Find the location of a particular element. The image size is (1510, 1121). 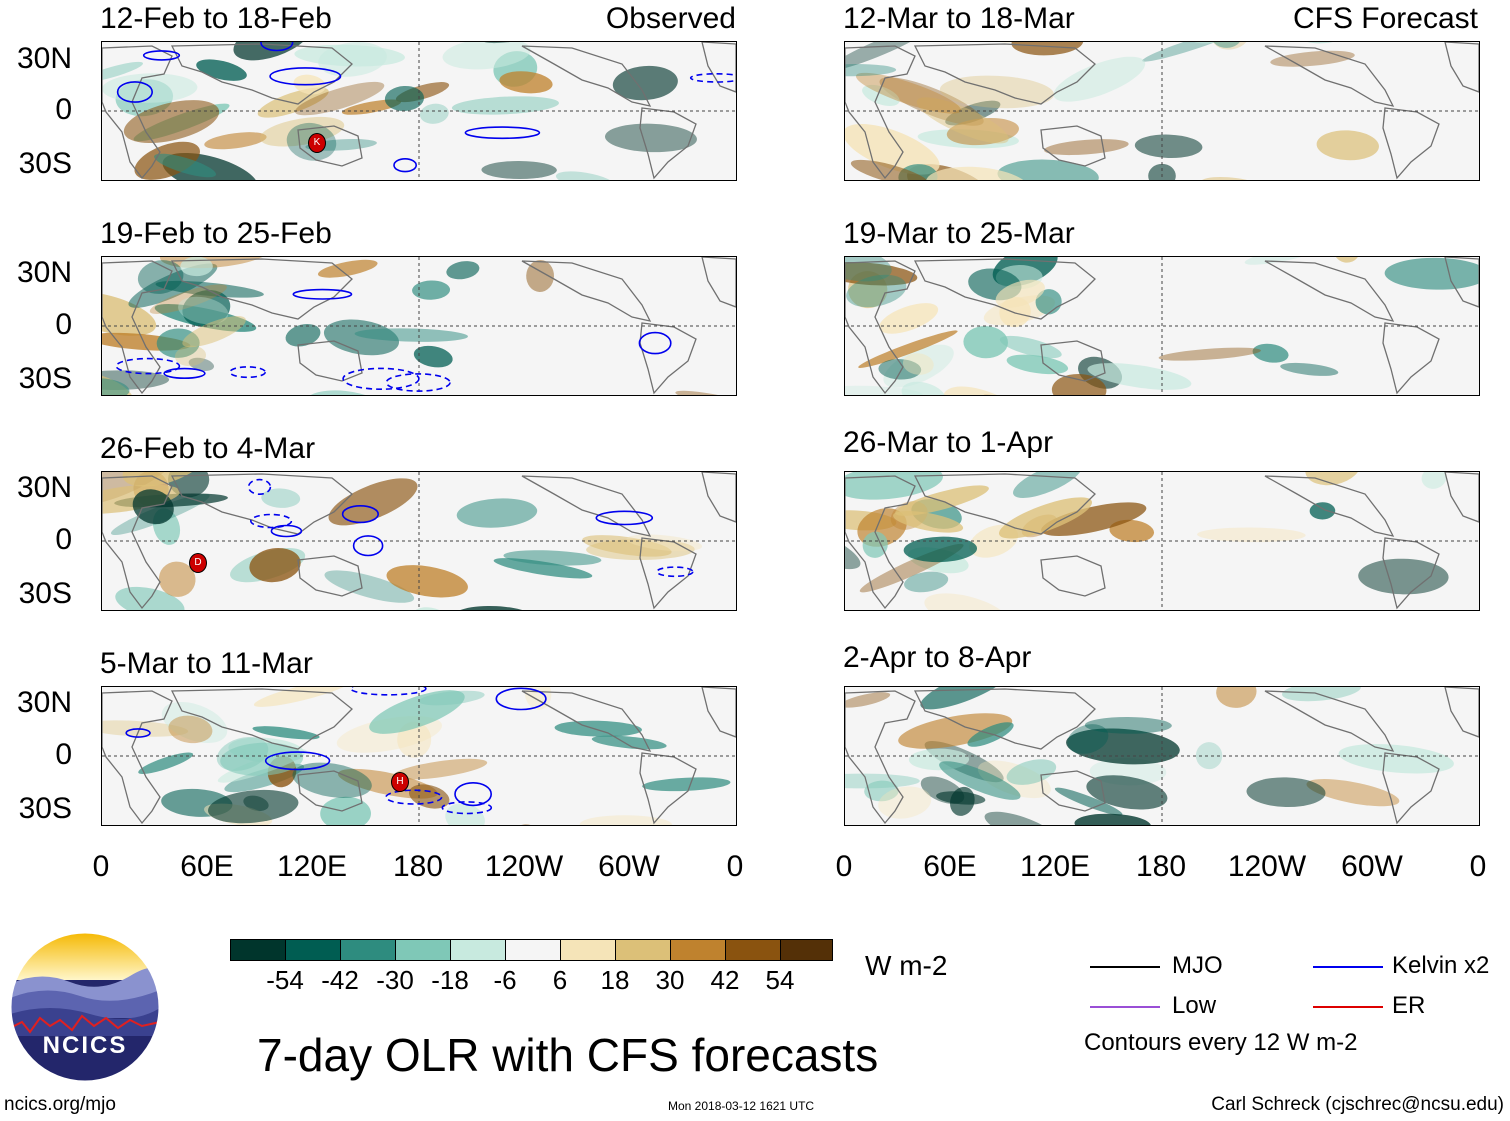

obs-panel-1-title: 12-Feb to 18-Feb is located at coordinates (216, 18).